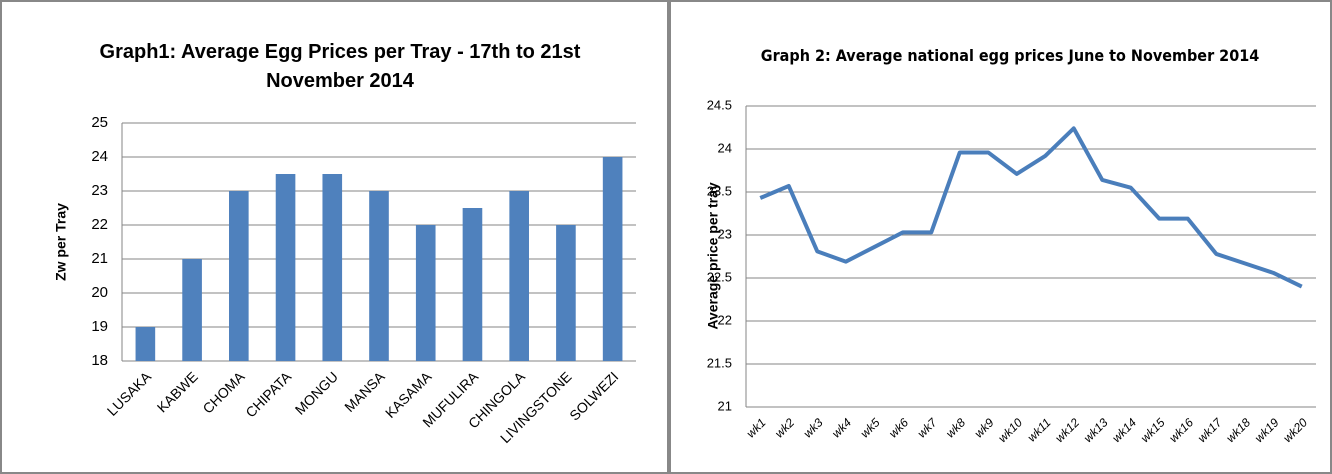 The image size is (1332, 474). I want to click on x-tick-label: MANSA, so click(364, 391).